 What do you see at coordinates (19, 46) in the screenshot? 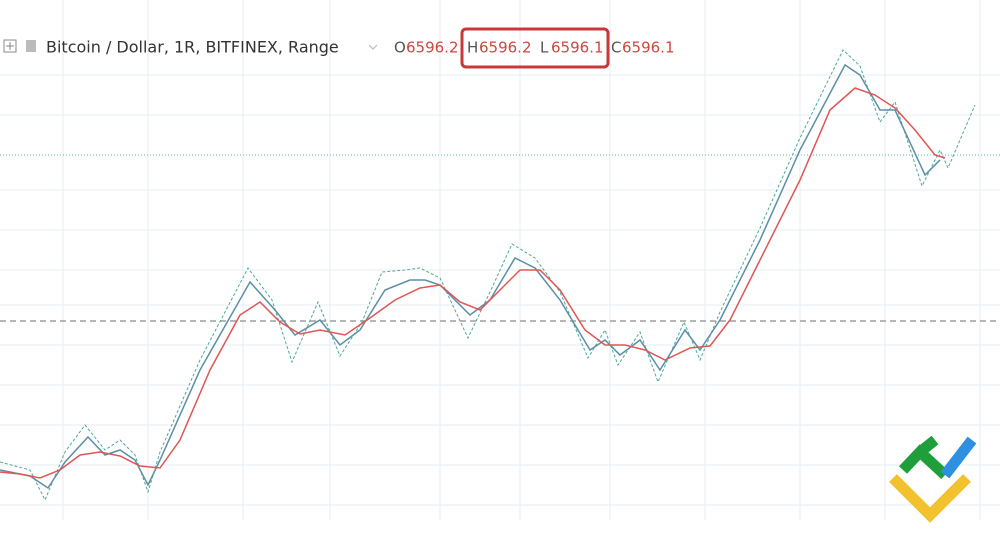
I see `toolbar-icons` at bounding box center [19, 46].